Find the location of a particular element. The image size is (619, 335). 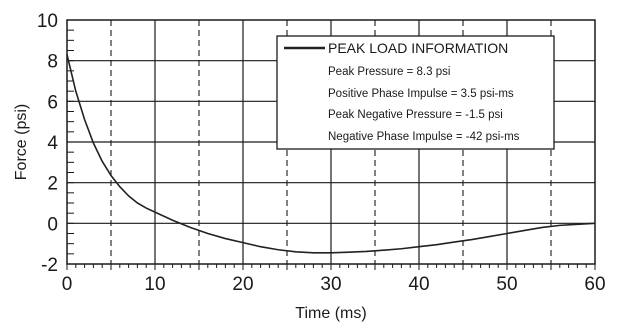

y-tick-label: 2 is located at coordinates (52, 184).